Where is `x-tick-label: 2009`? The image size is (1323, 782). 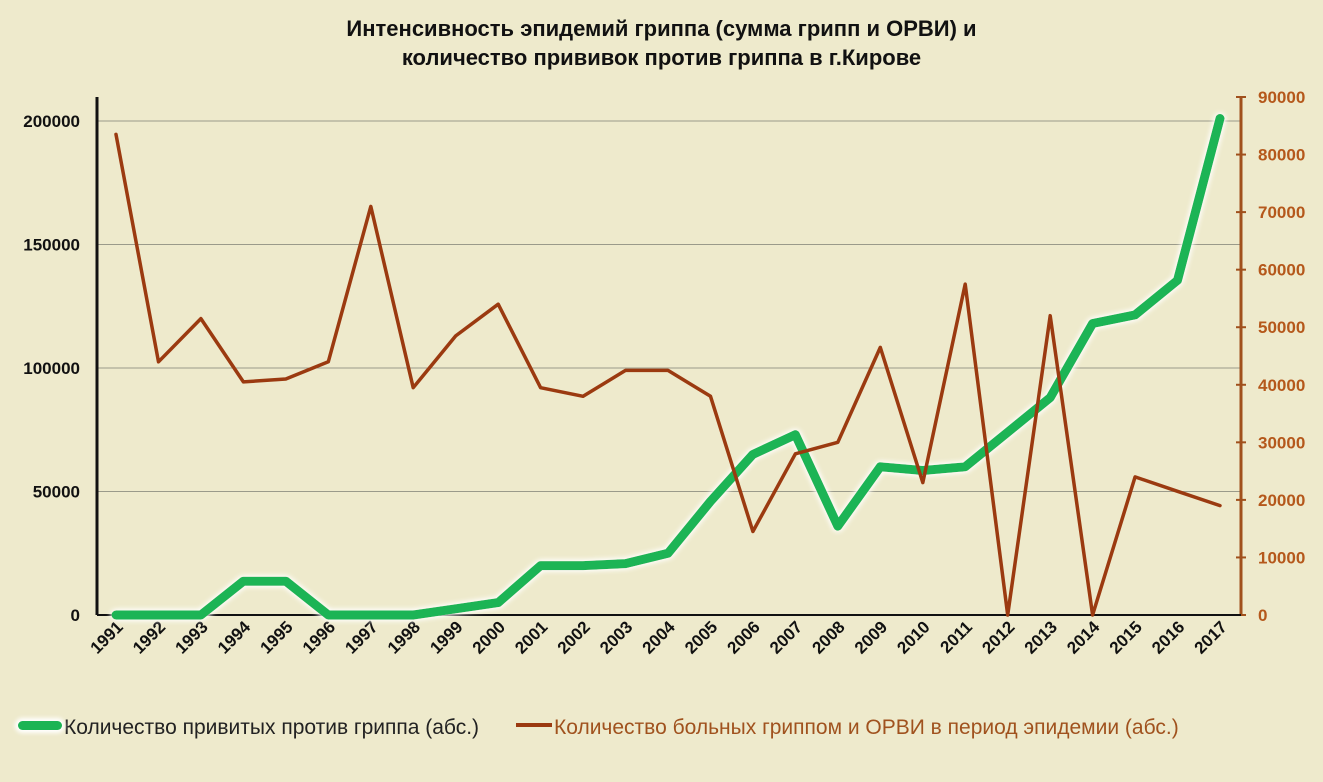 x-tick-label: 2009 is located at coordinates (871, 637).